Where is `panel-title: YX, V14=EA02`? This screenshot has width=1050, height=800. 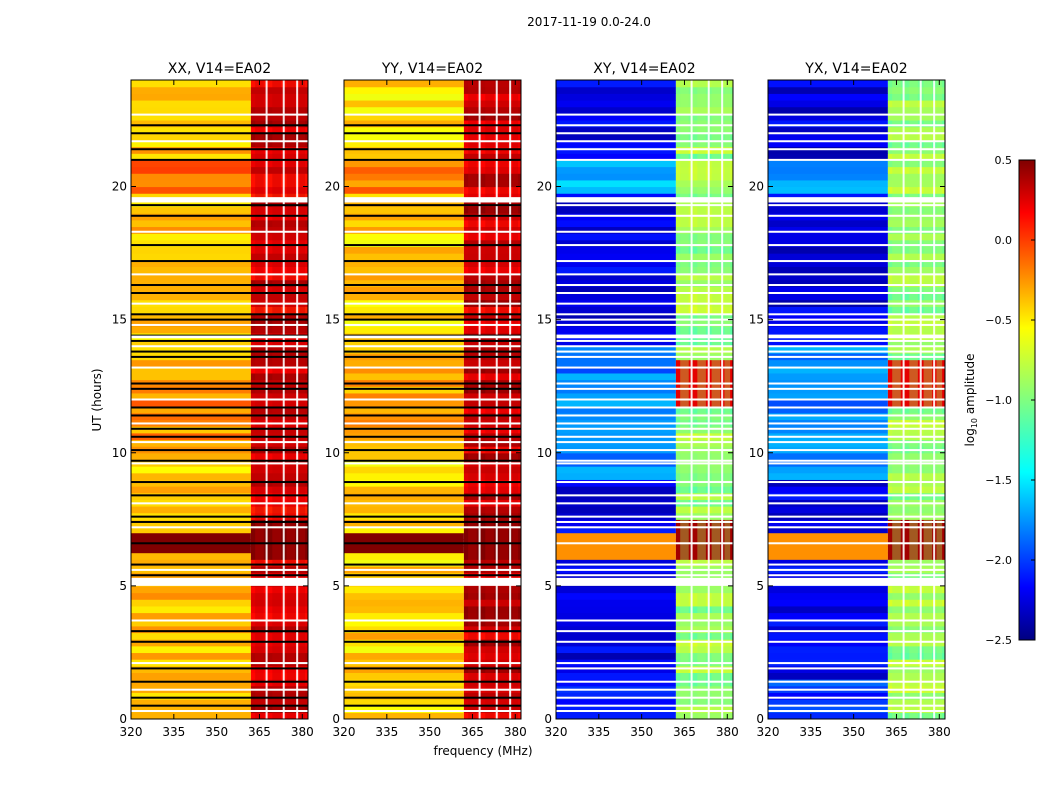
panel-title: YX, V14=EA02 is located at coordinates (855, 69).